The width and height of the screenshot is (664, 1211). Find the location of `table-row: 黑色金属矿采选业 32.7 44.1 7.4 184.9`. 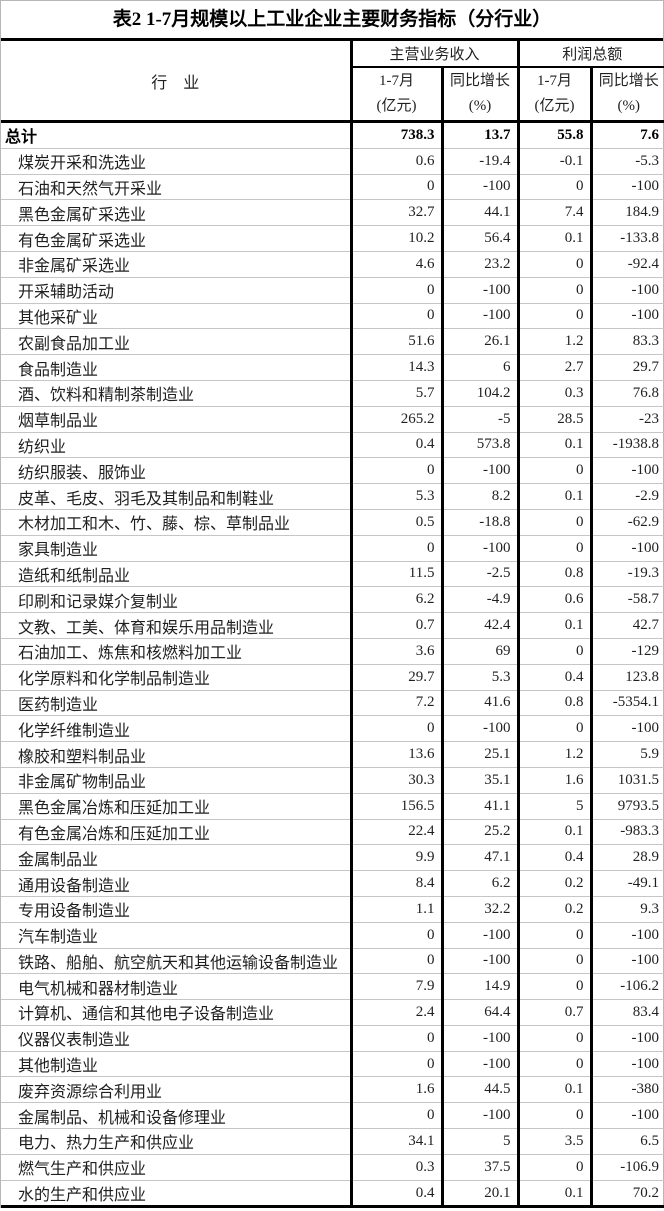

table-row: 黑色金属矿采选业 32.7 44.1 7.4 184.9 is located at coordinates (332, 213).